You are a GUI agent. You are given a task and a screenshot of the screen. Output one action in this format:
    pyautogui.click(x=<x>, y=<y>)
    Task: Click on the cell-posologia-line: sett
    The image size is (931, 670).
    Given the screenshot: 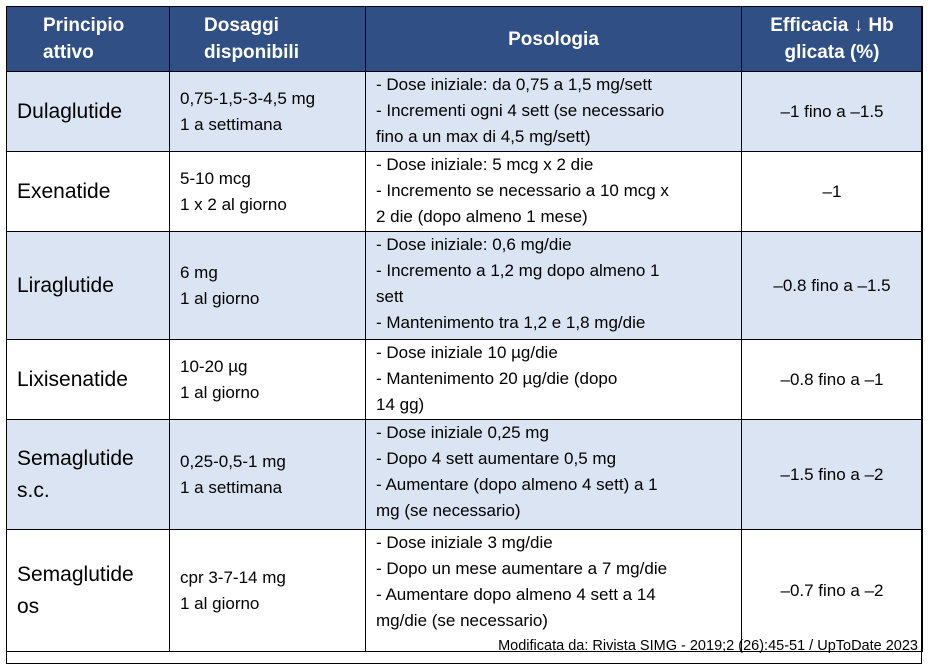 What is the action you would take?
    pyautogui.click(x=390, y=296)
    